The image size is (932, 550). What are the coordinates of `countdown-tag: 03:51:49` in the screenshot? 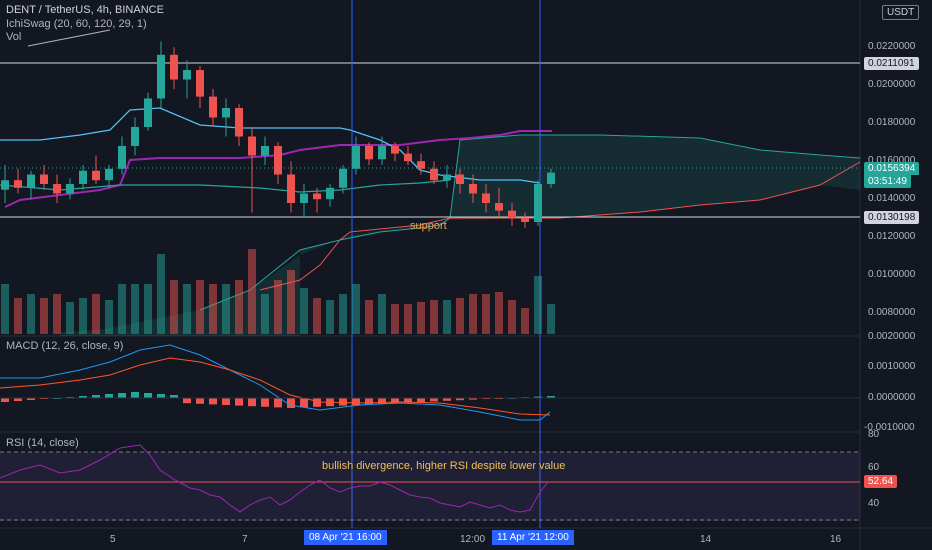 It's located at (887, 181).